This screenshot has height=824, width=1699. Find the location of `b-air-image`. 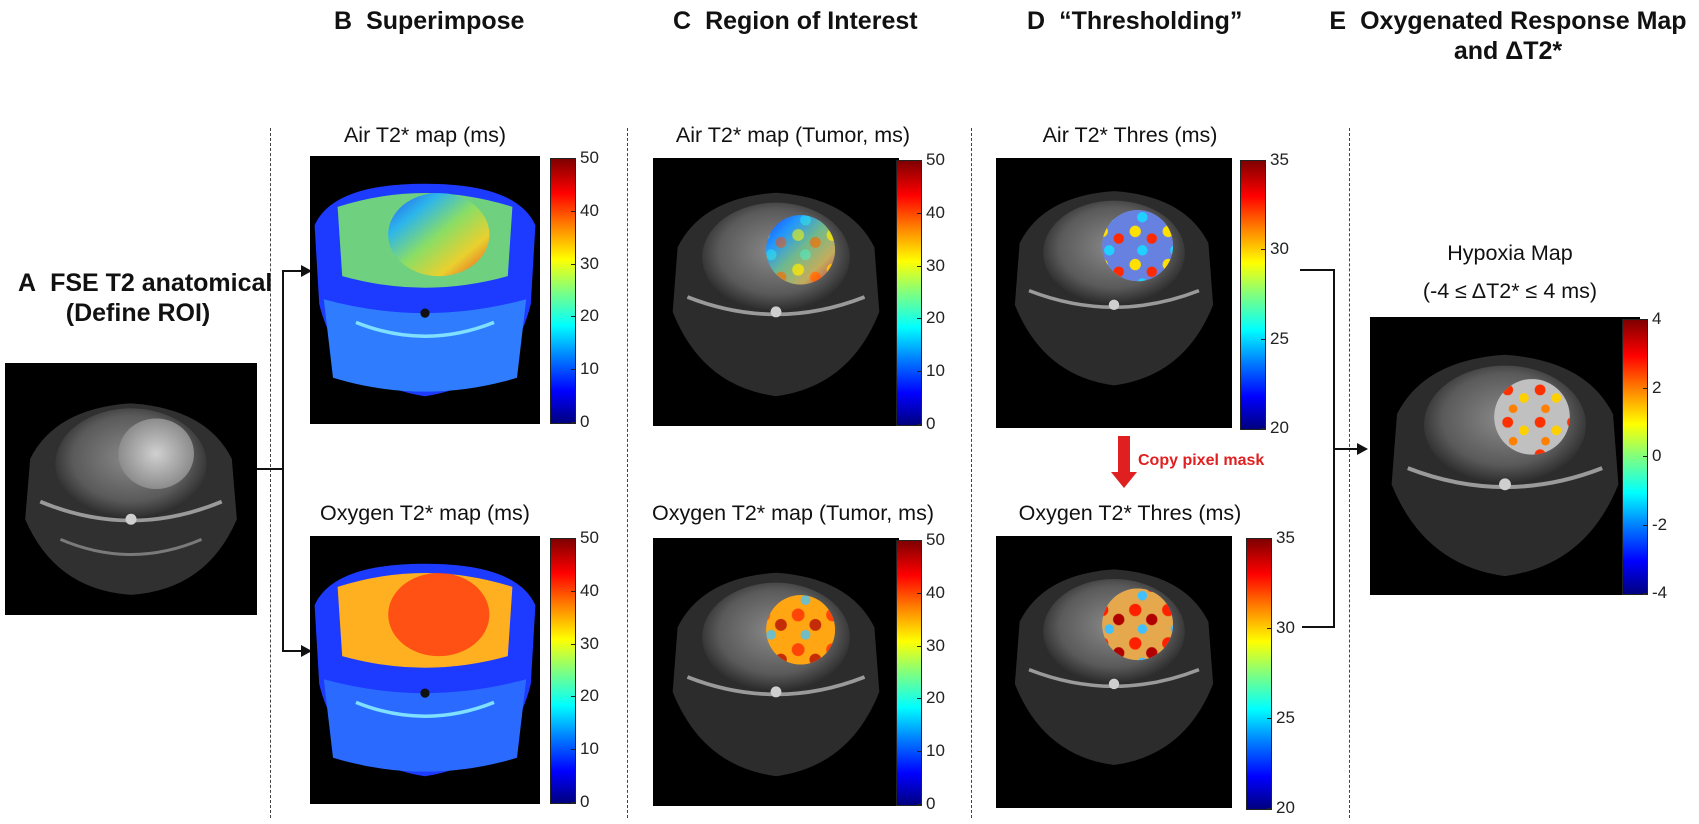

b-air-image is located at coordinates (425, 290).